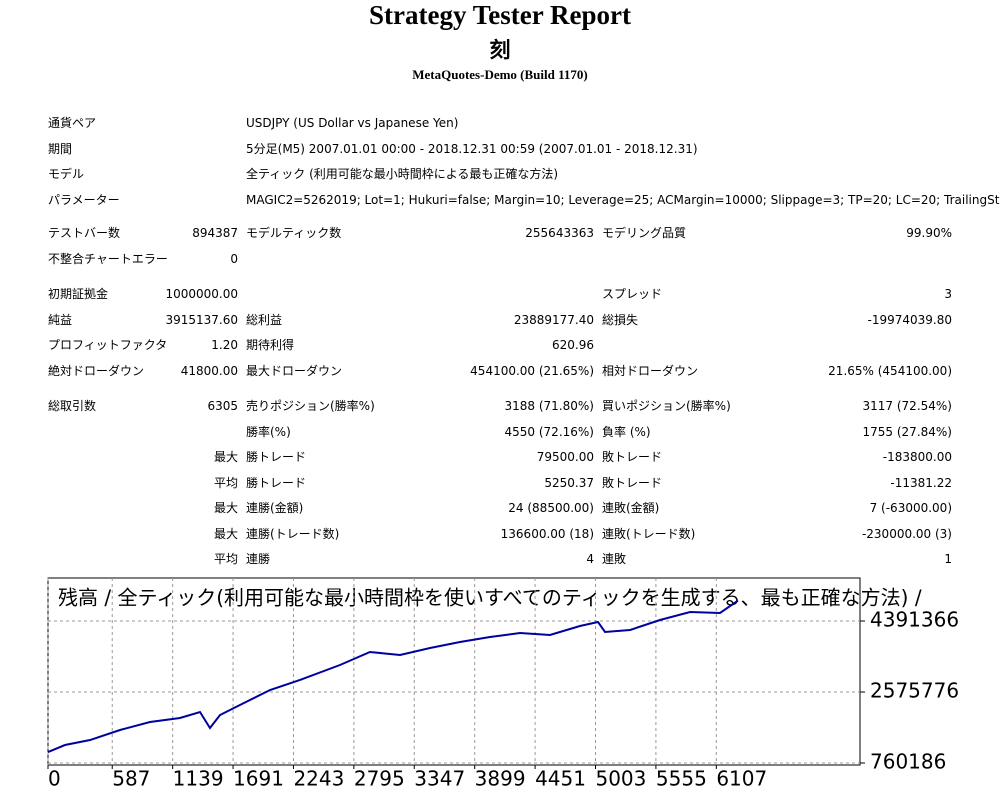 The width and height of the screenshot is (1000, 795). Describe the element at coordinates (590, 559) in the screenshot. I see `field-label: 4` at that location.